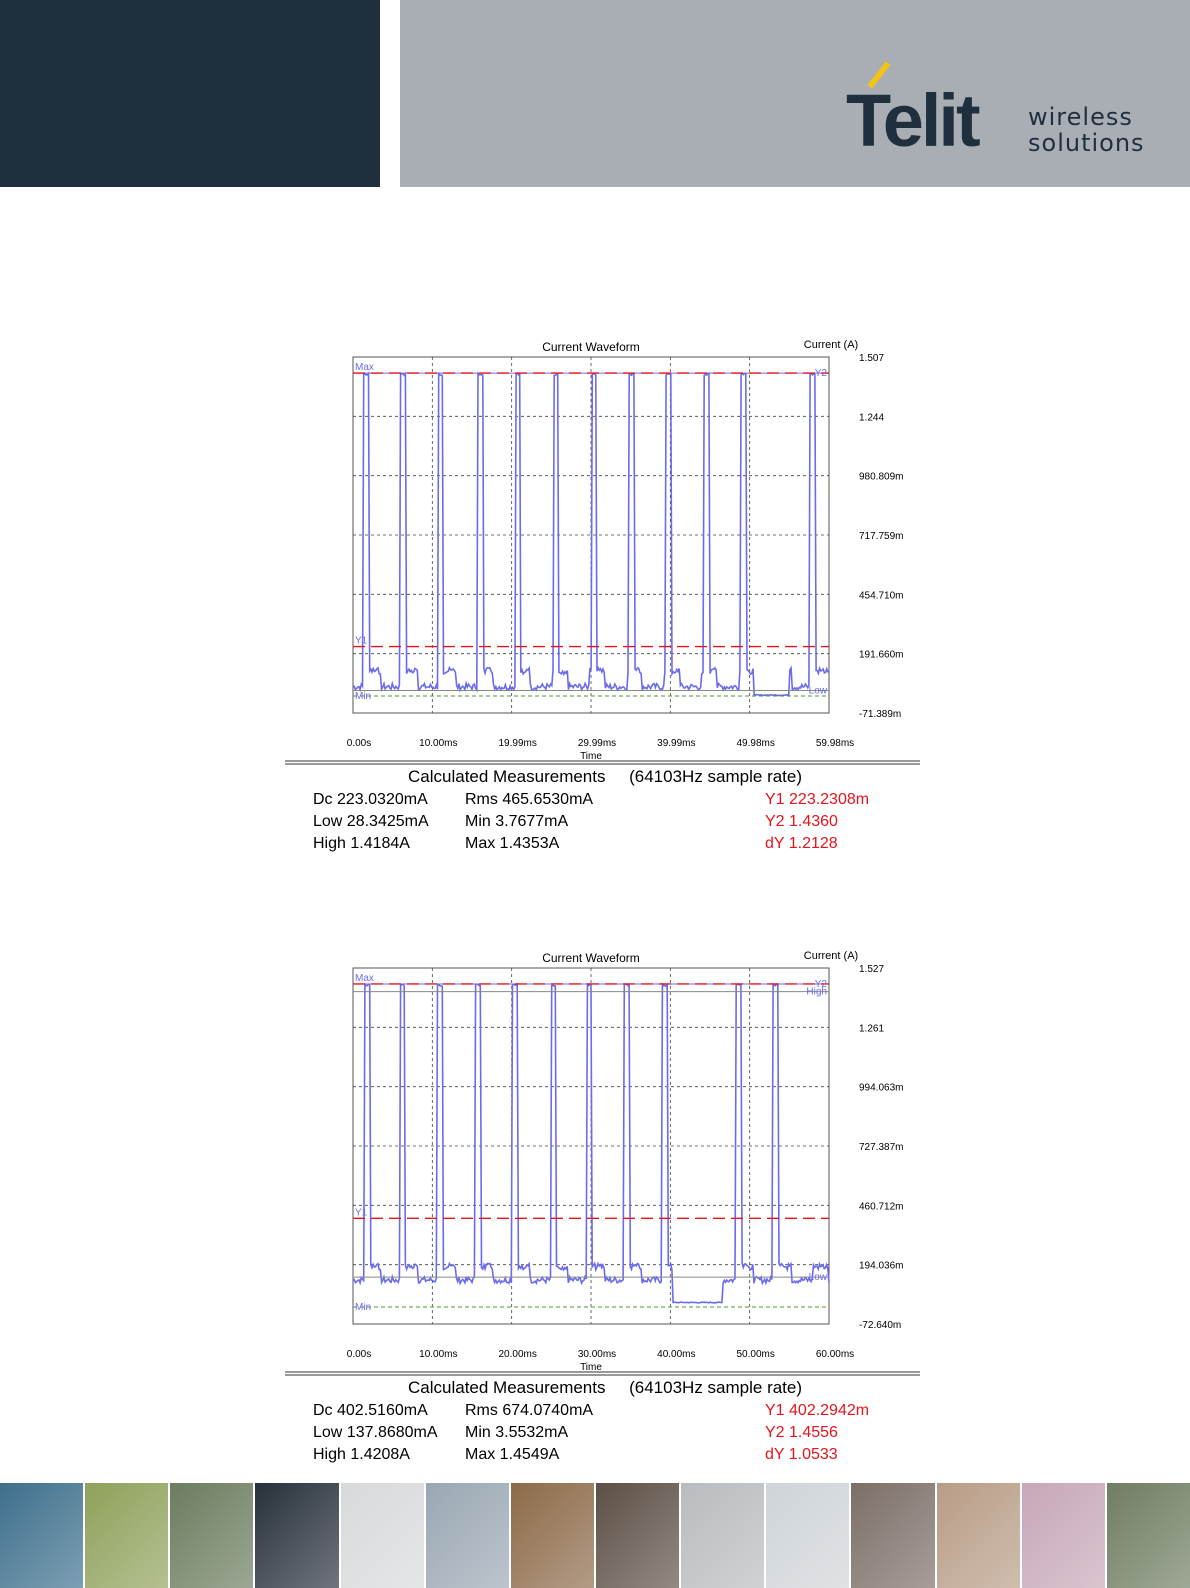  What do you see at coordinates (1001, 115) in the screenshot?
I see `telit-logo: Telit wireless solutions` at bounding box center [1001, 115].